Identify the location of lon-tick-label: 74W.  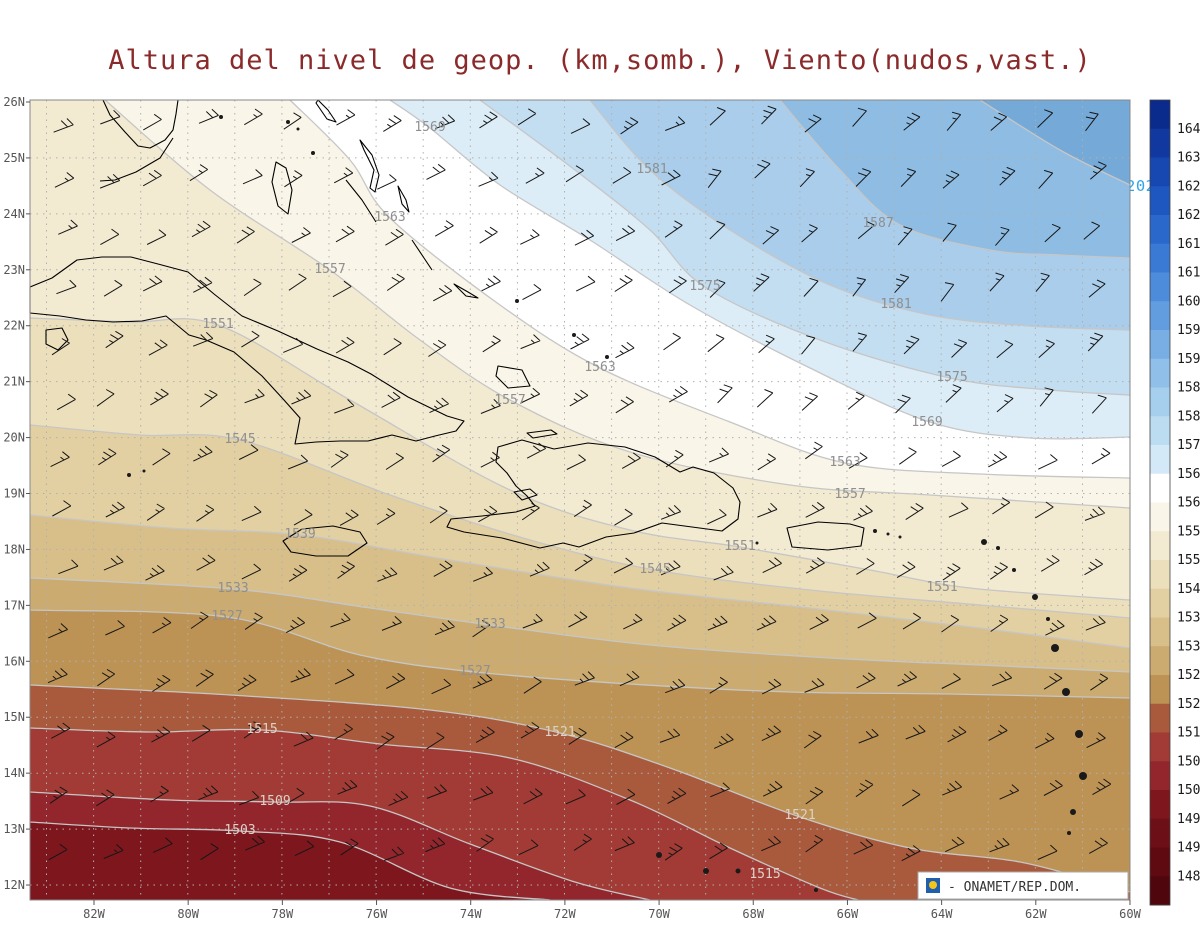
(471, 914).